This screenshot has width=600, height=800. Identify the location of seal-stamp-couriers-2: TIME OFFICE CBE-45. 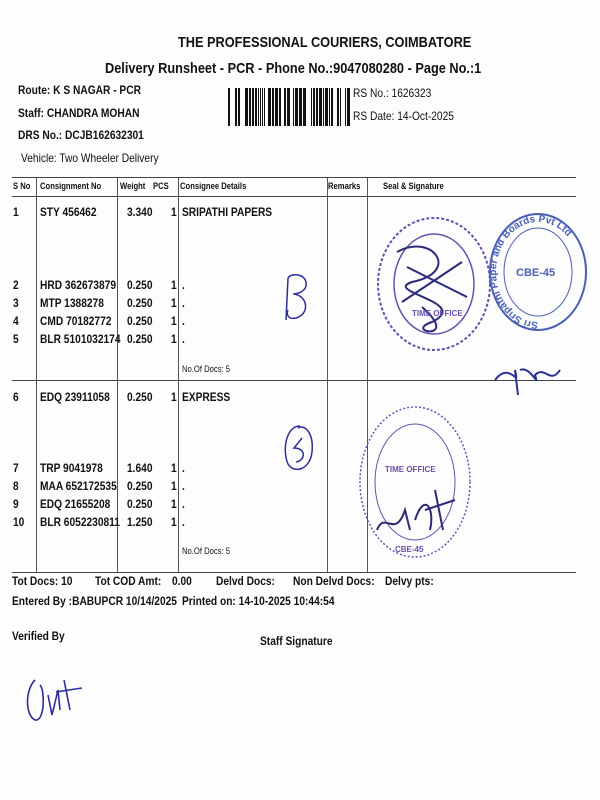
(415, 482).